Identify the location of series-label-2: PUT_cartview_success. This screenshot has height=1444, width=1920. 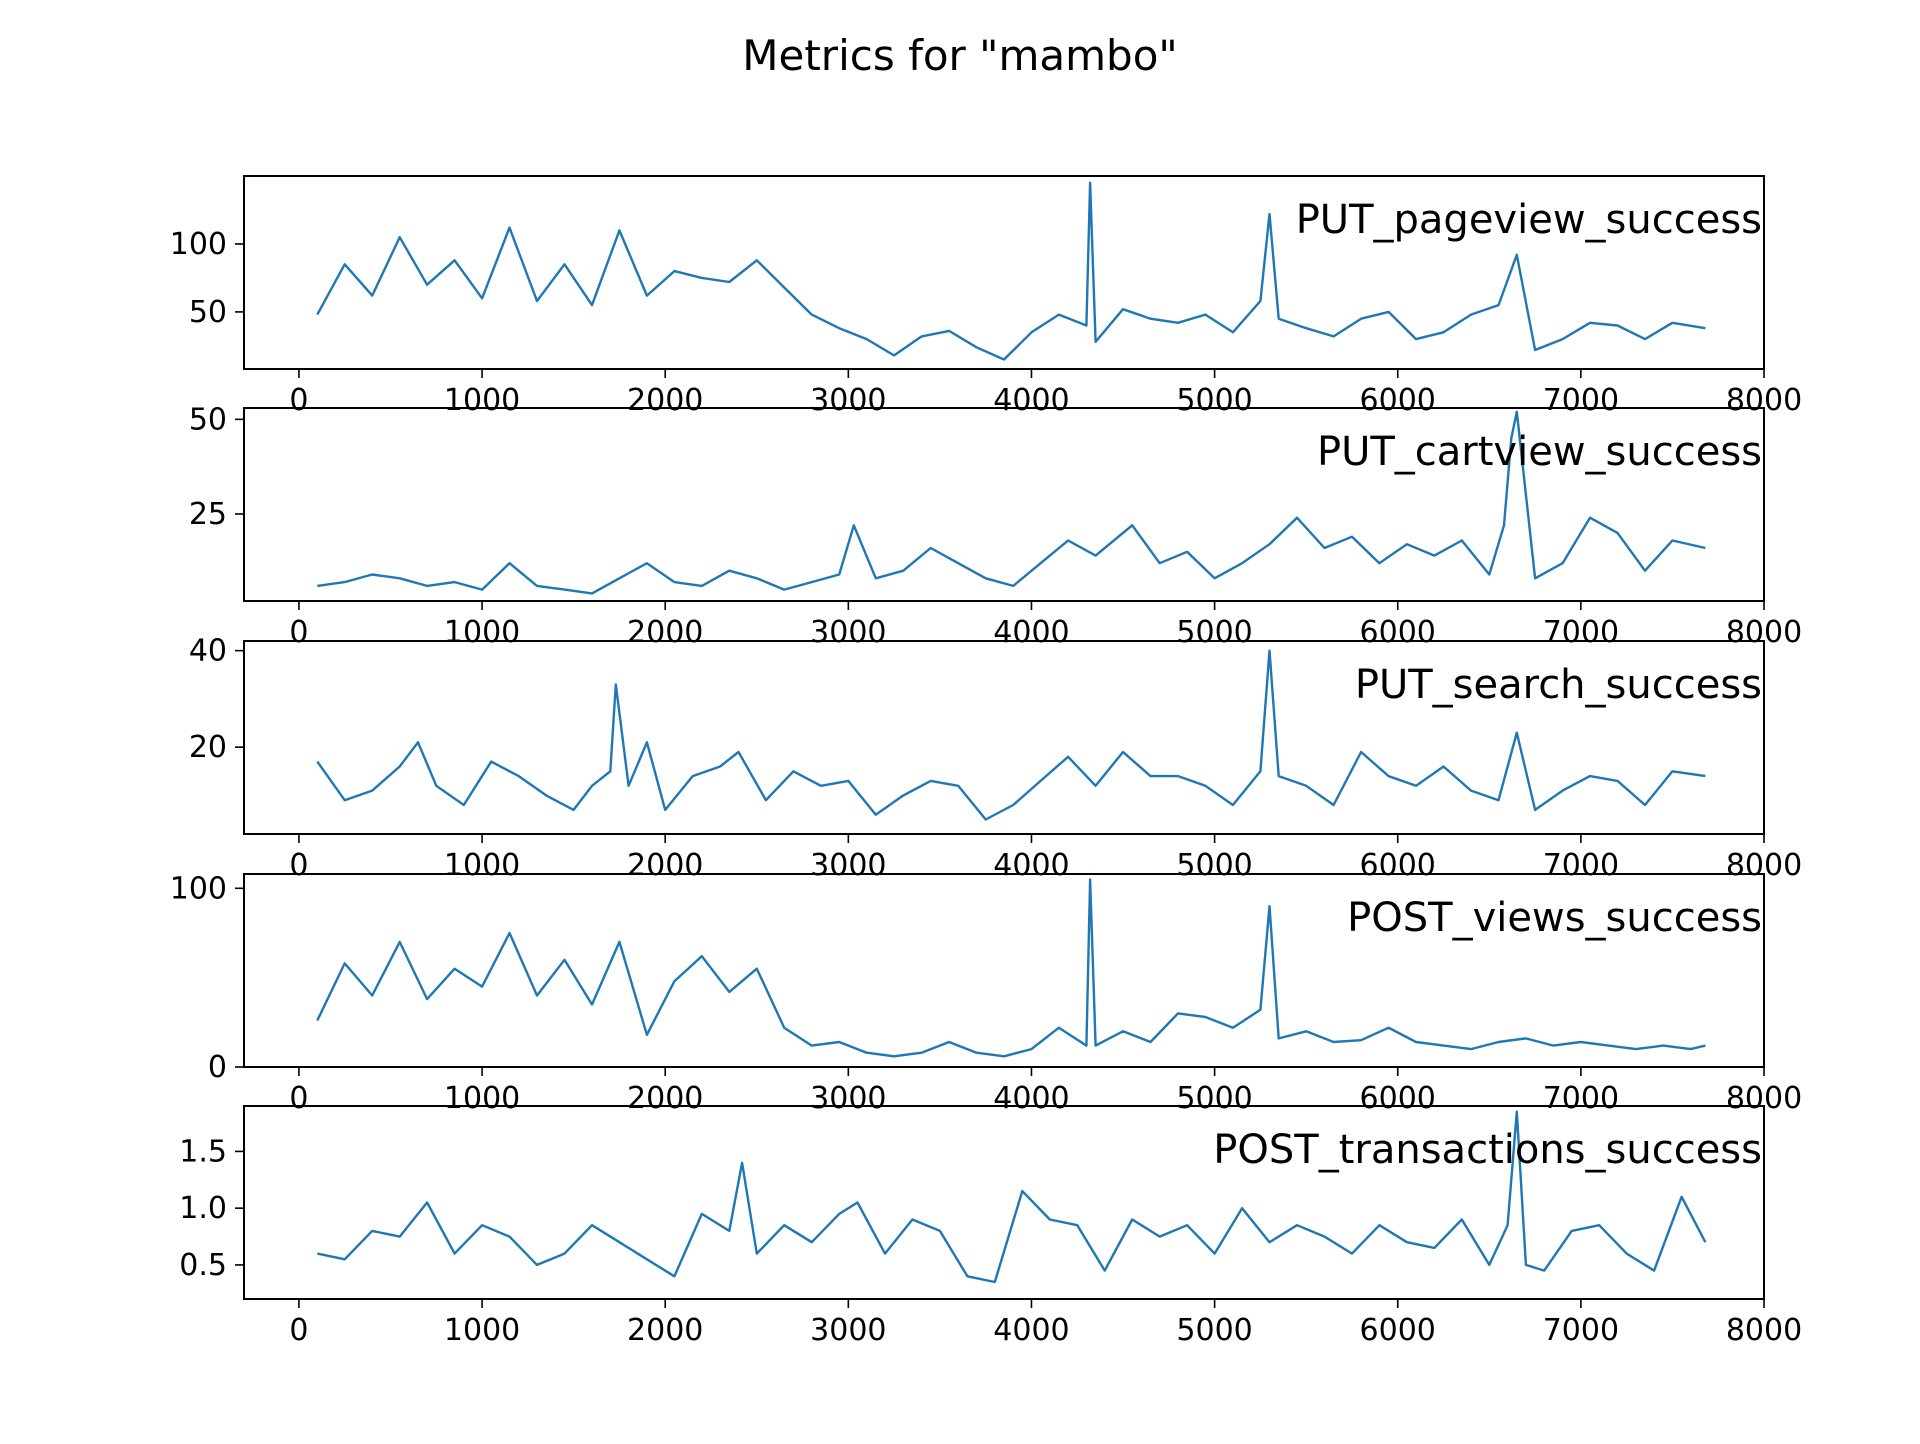
(1539, 452).